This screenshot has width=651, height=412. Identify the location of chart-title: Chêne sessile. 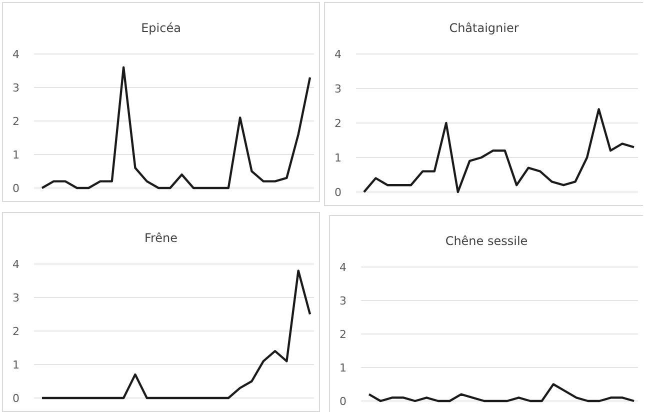
(486, 241).